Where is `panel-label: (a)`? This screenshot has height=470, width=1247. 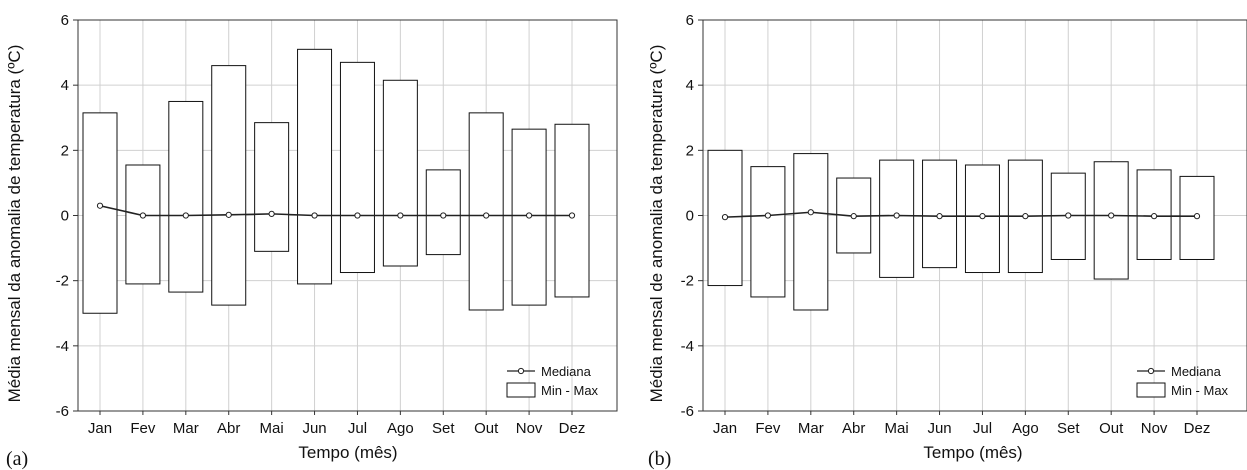
panel-label: (a) is located at coordinates (17, 459).